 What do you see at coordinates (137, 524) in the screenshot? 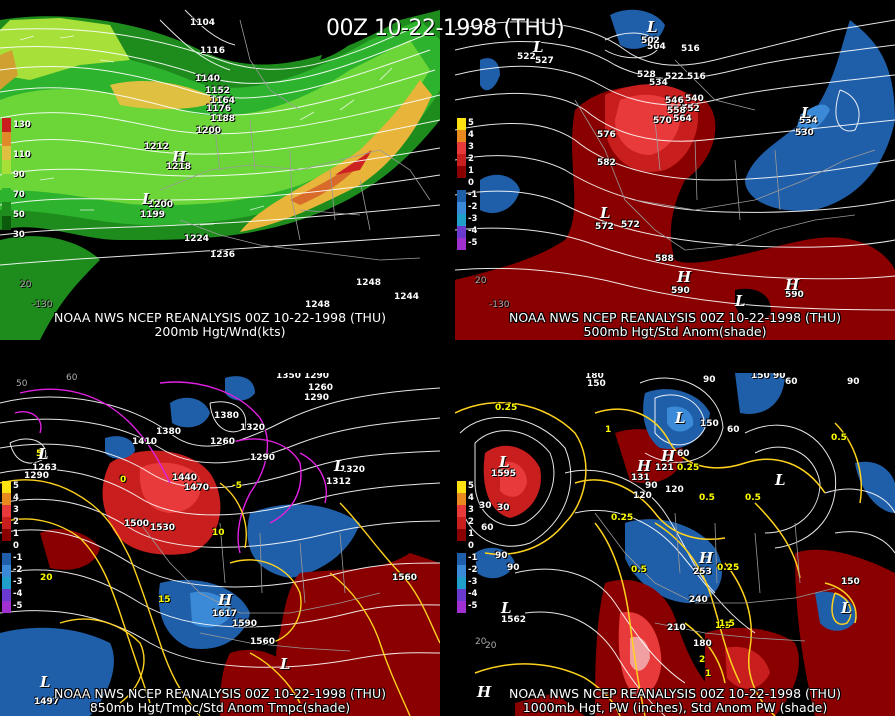
I see `contour-label: 1500` at bounding box center [137, 524].